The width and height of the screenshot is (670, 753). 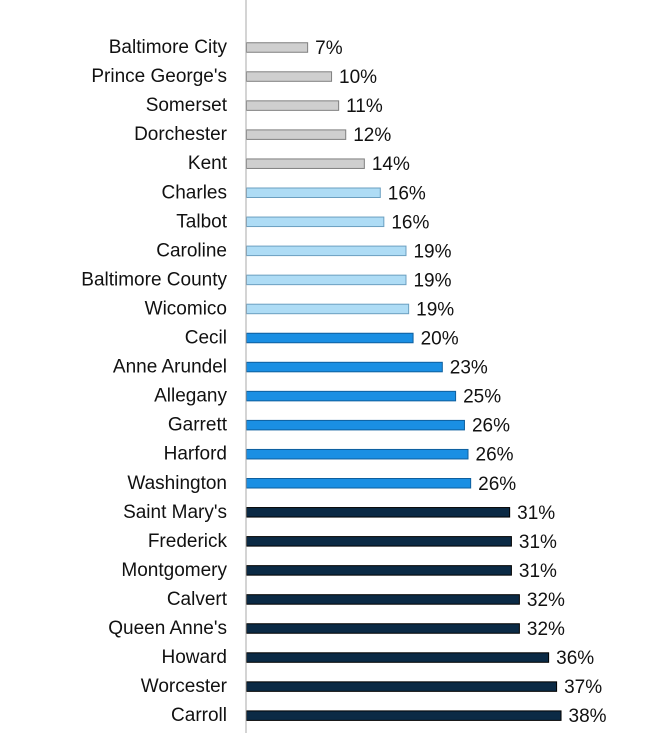 What do you see at coordinates (546, 600) in the screenshot?
I see `value-label-calvert: 32%` at bounding box center [546, 600].